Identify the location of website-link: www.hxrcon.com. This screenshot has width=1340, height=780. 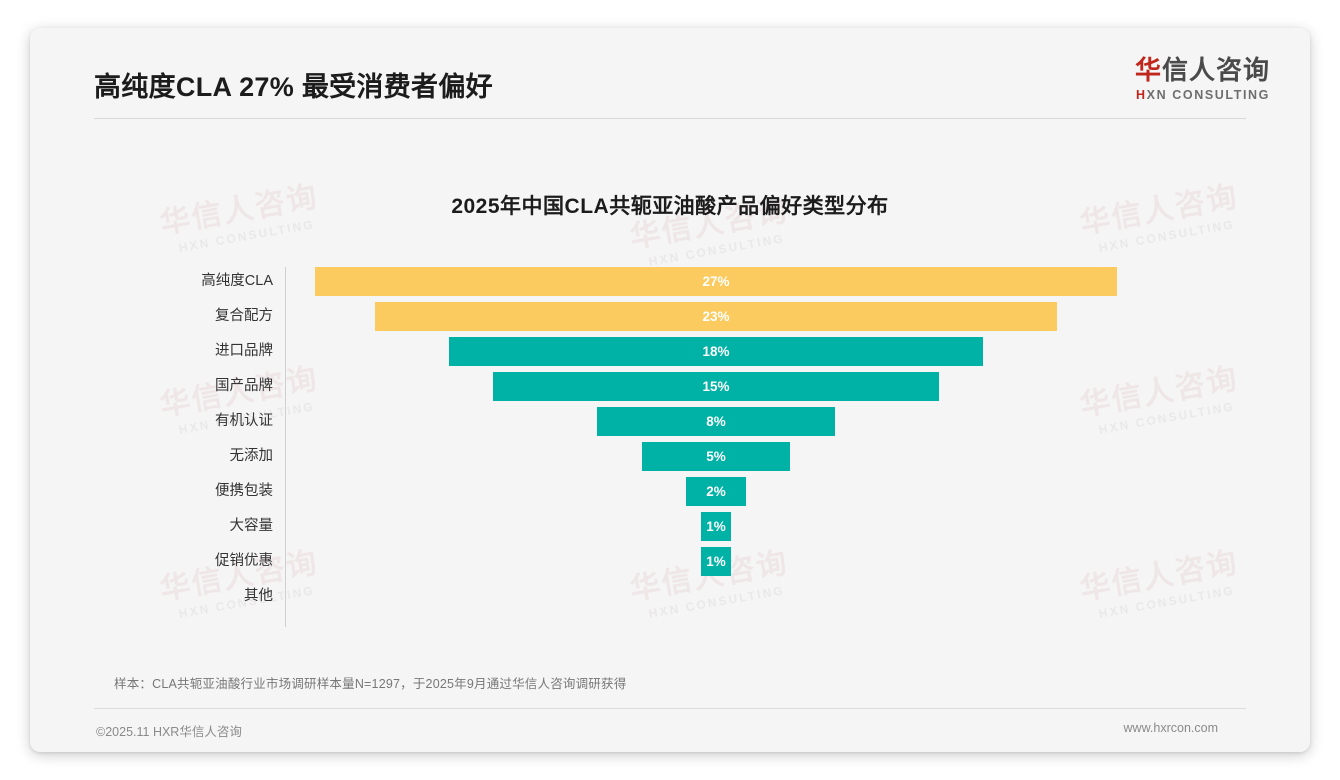
(1170, 728).